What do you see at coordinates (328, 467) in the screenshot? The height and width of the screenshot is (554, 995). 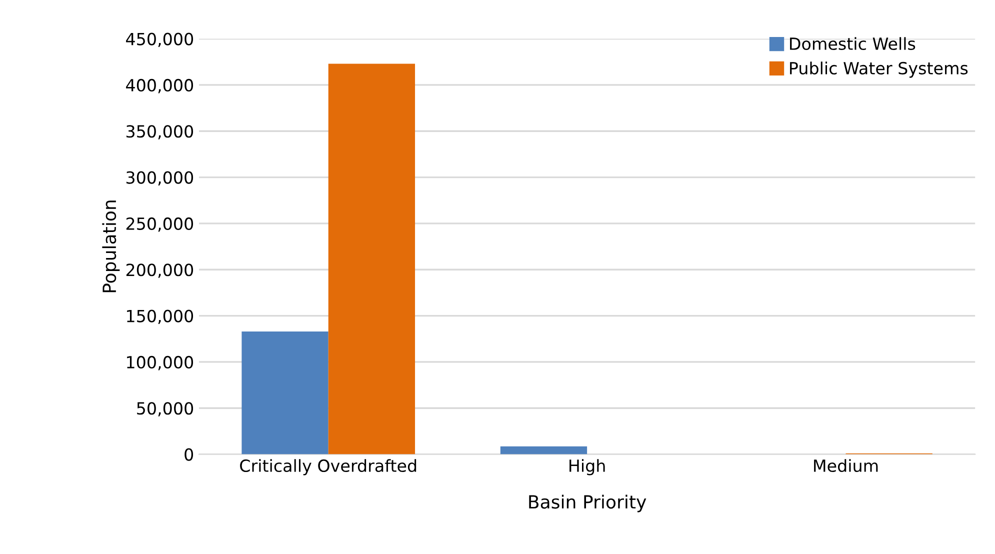 I see `x-tick-label: Critically Overdrafted` at bounding box center [328, 467].